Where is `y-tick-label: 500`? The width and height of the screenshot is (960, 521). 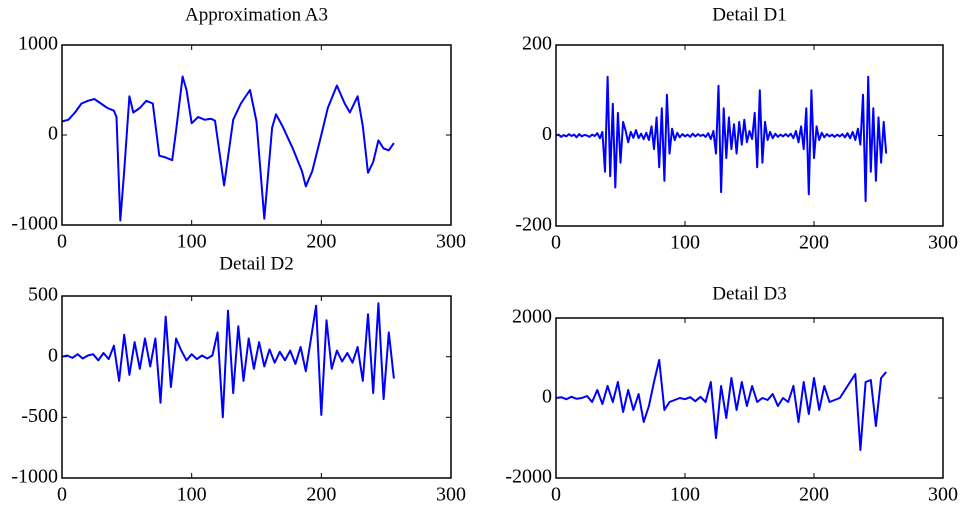 y-tick-label: 500 is located at coordinates (43, 295).